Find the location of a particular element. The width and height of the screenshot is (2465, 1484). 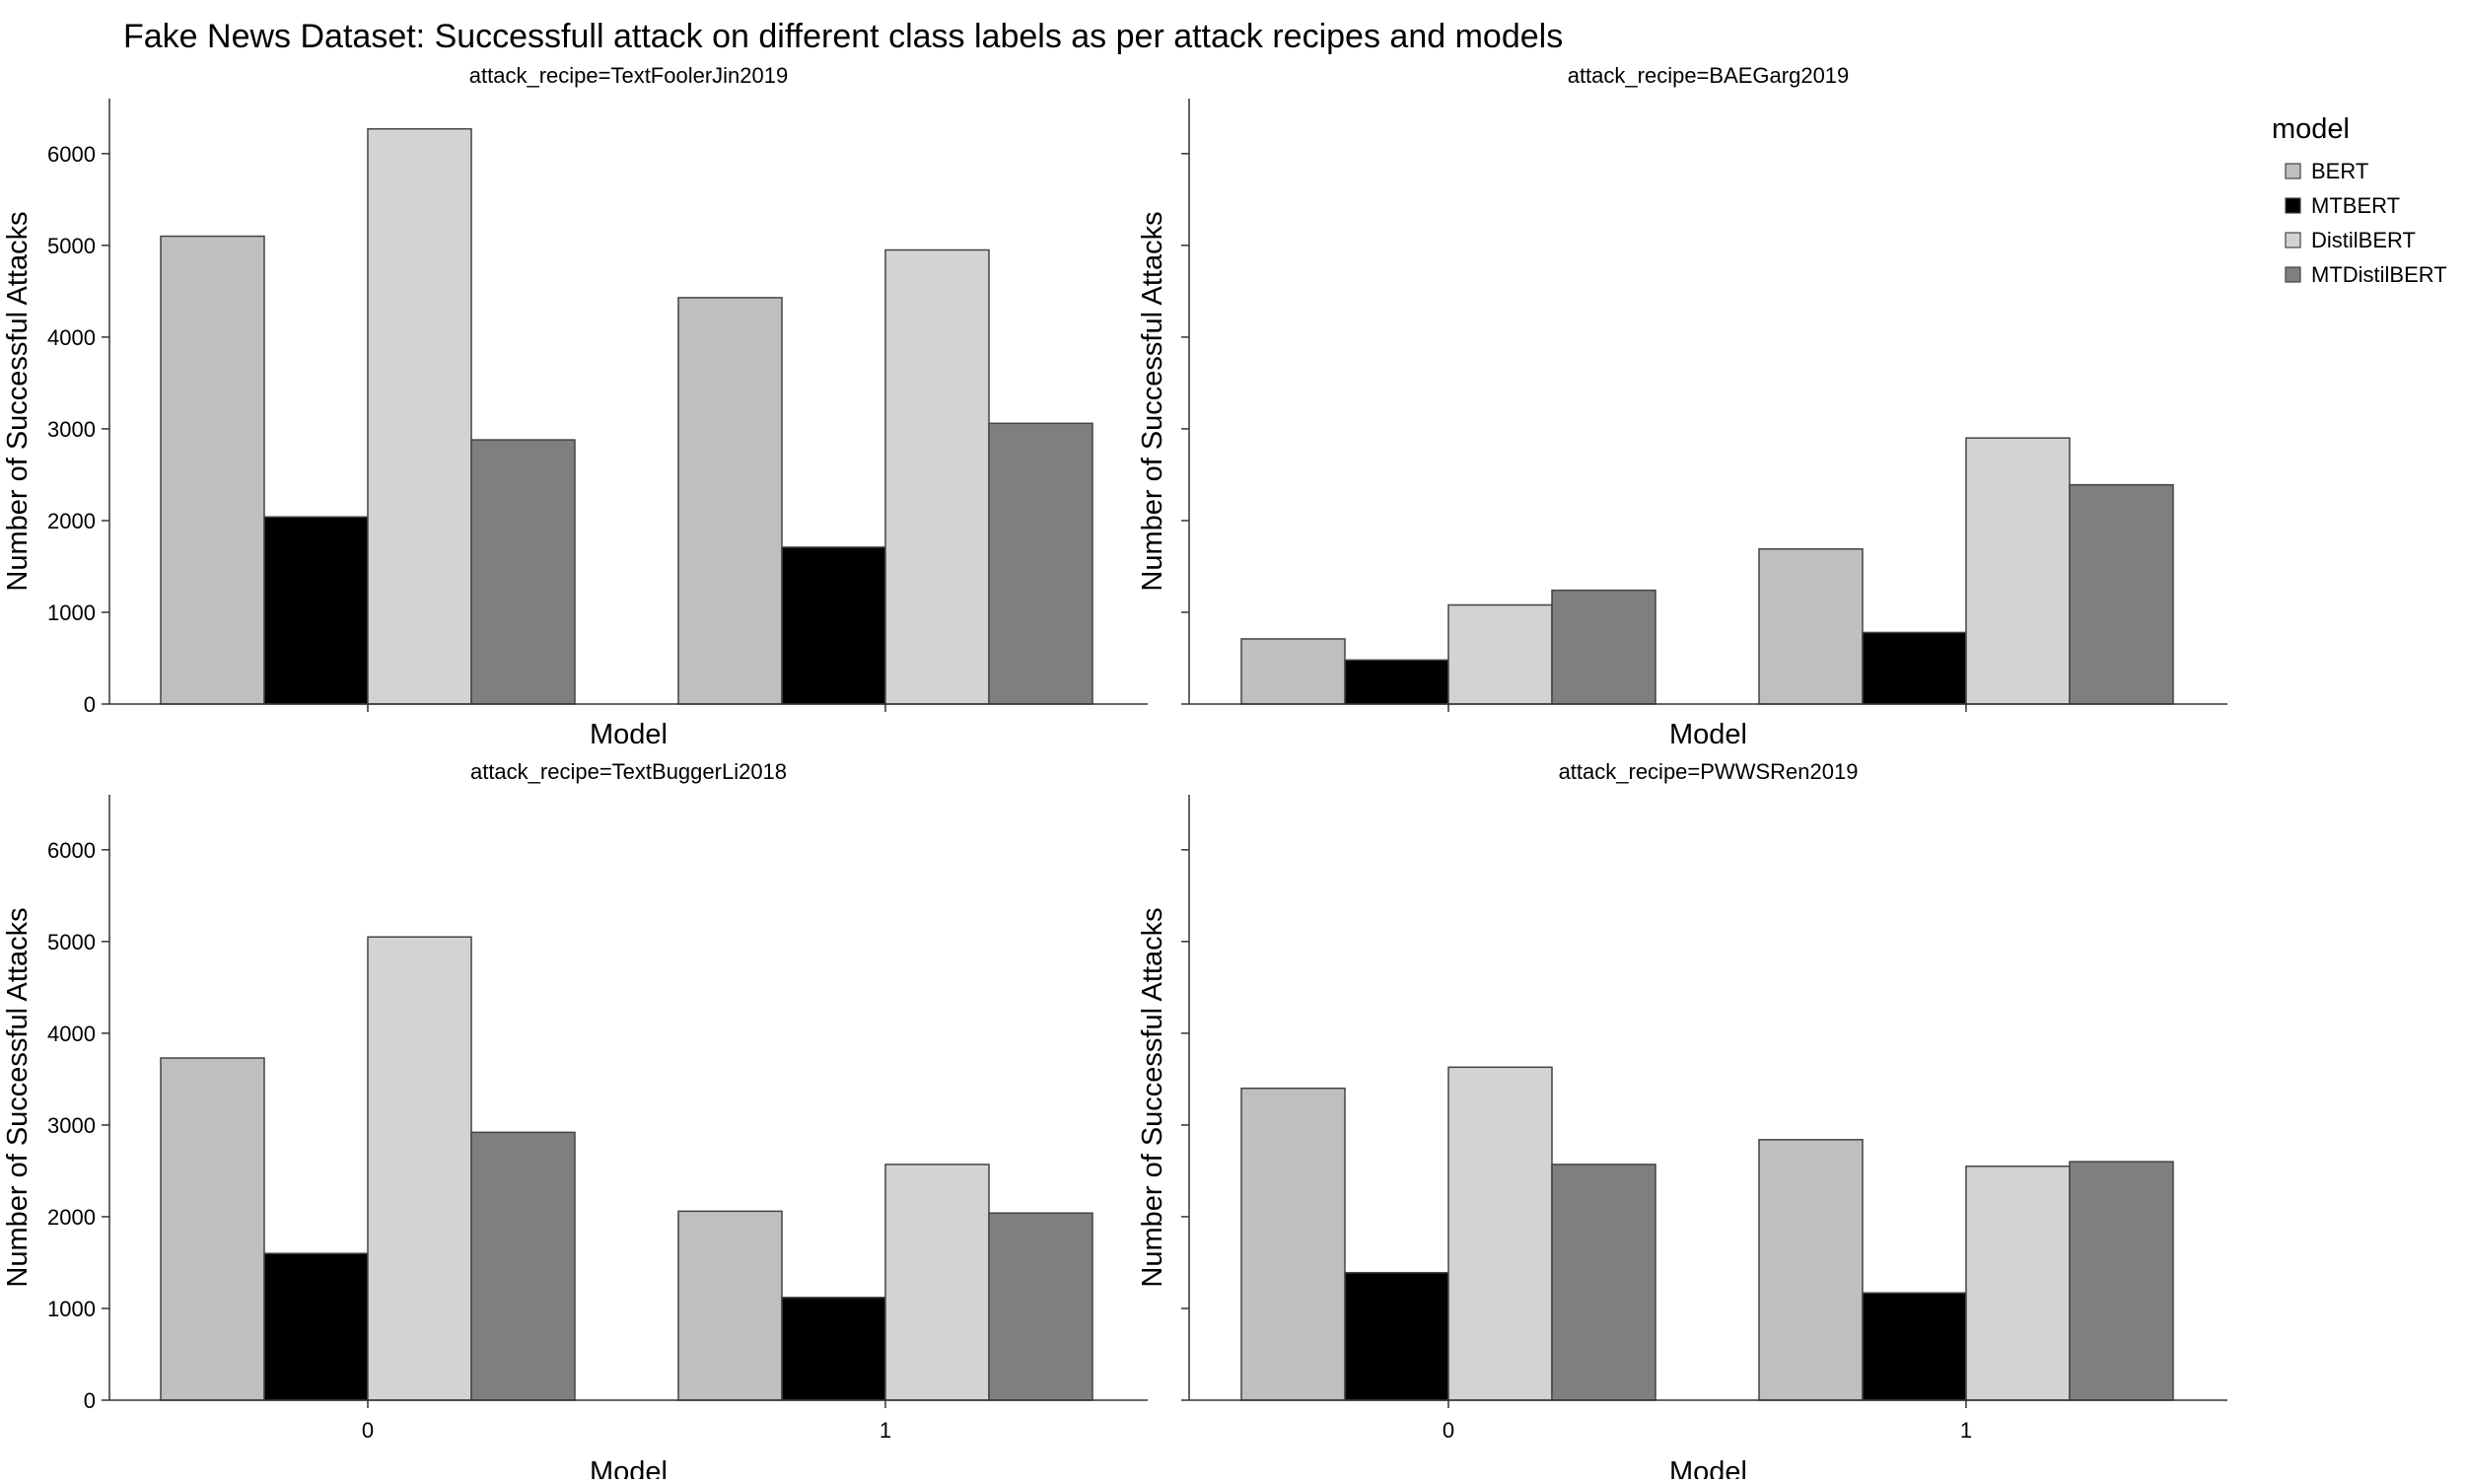

legend-swatch-mtbert is located at coordinates (2293, 205).